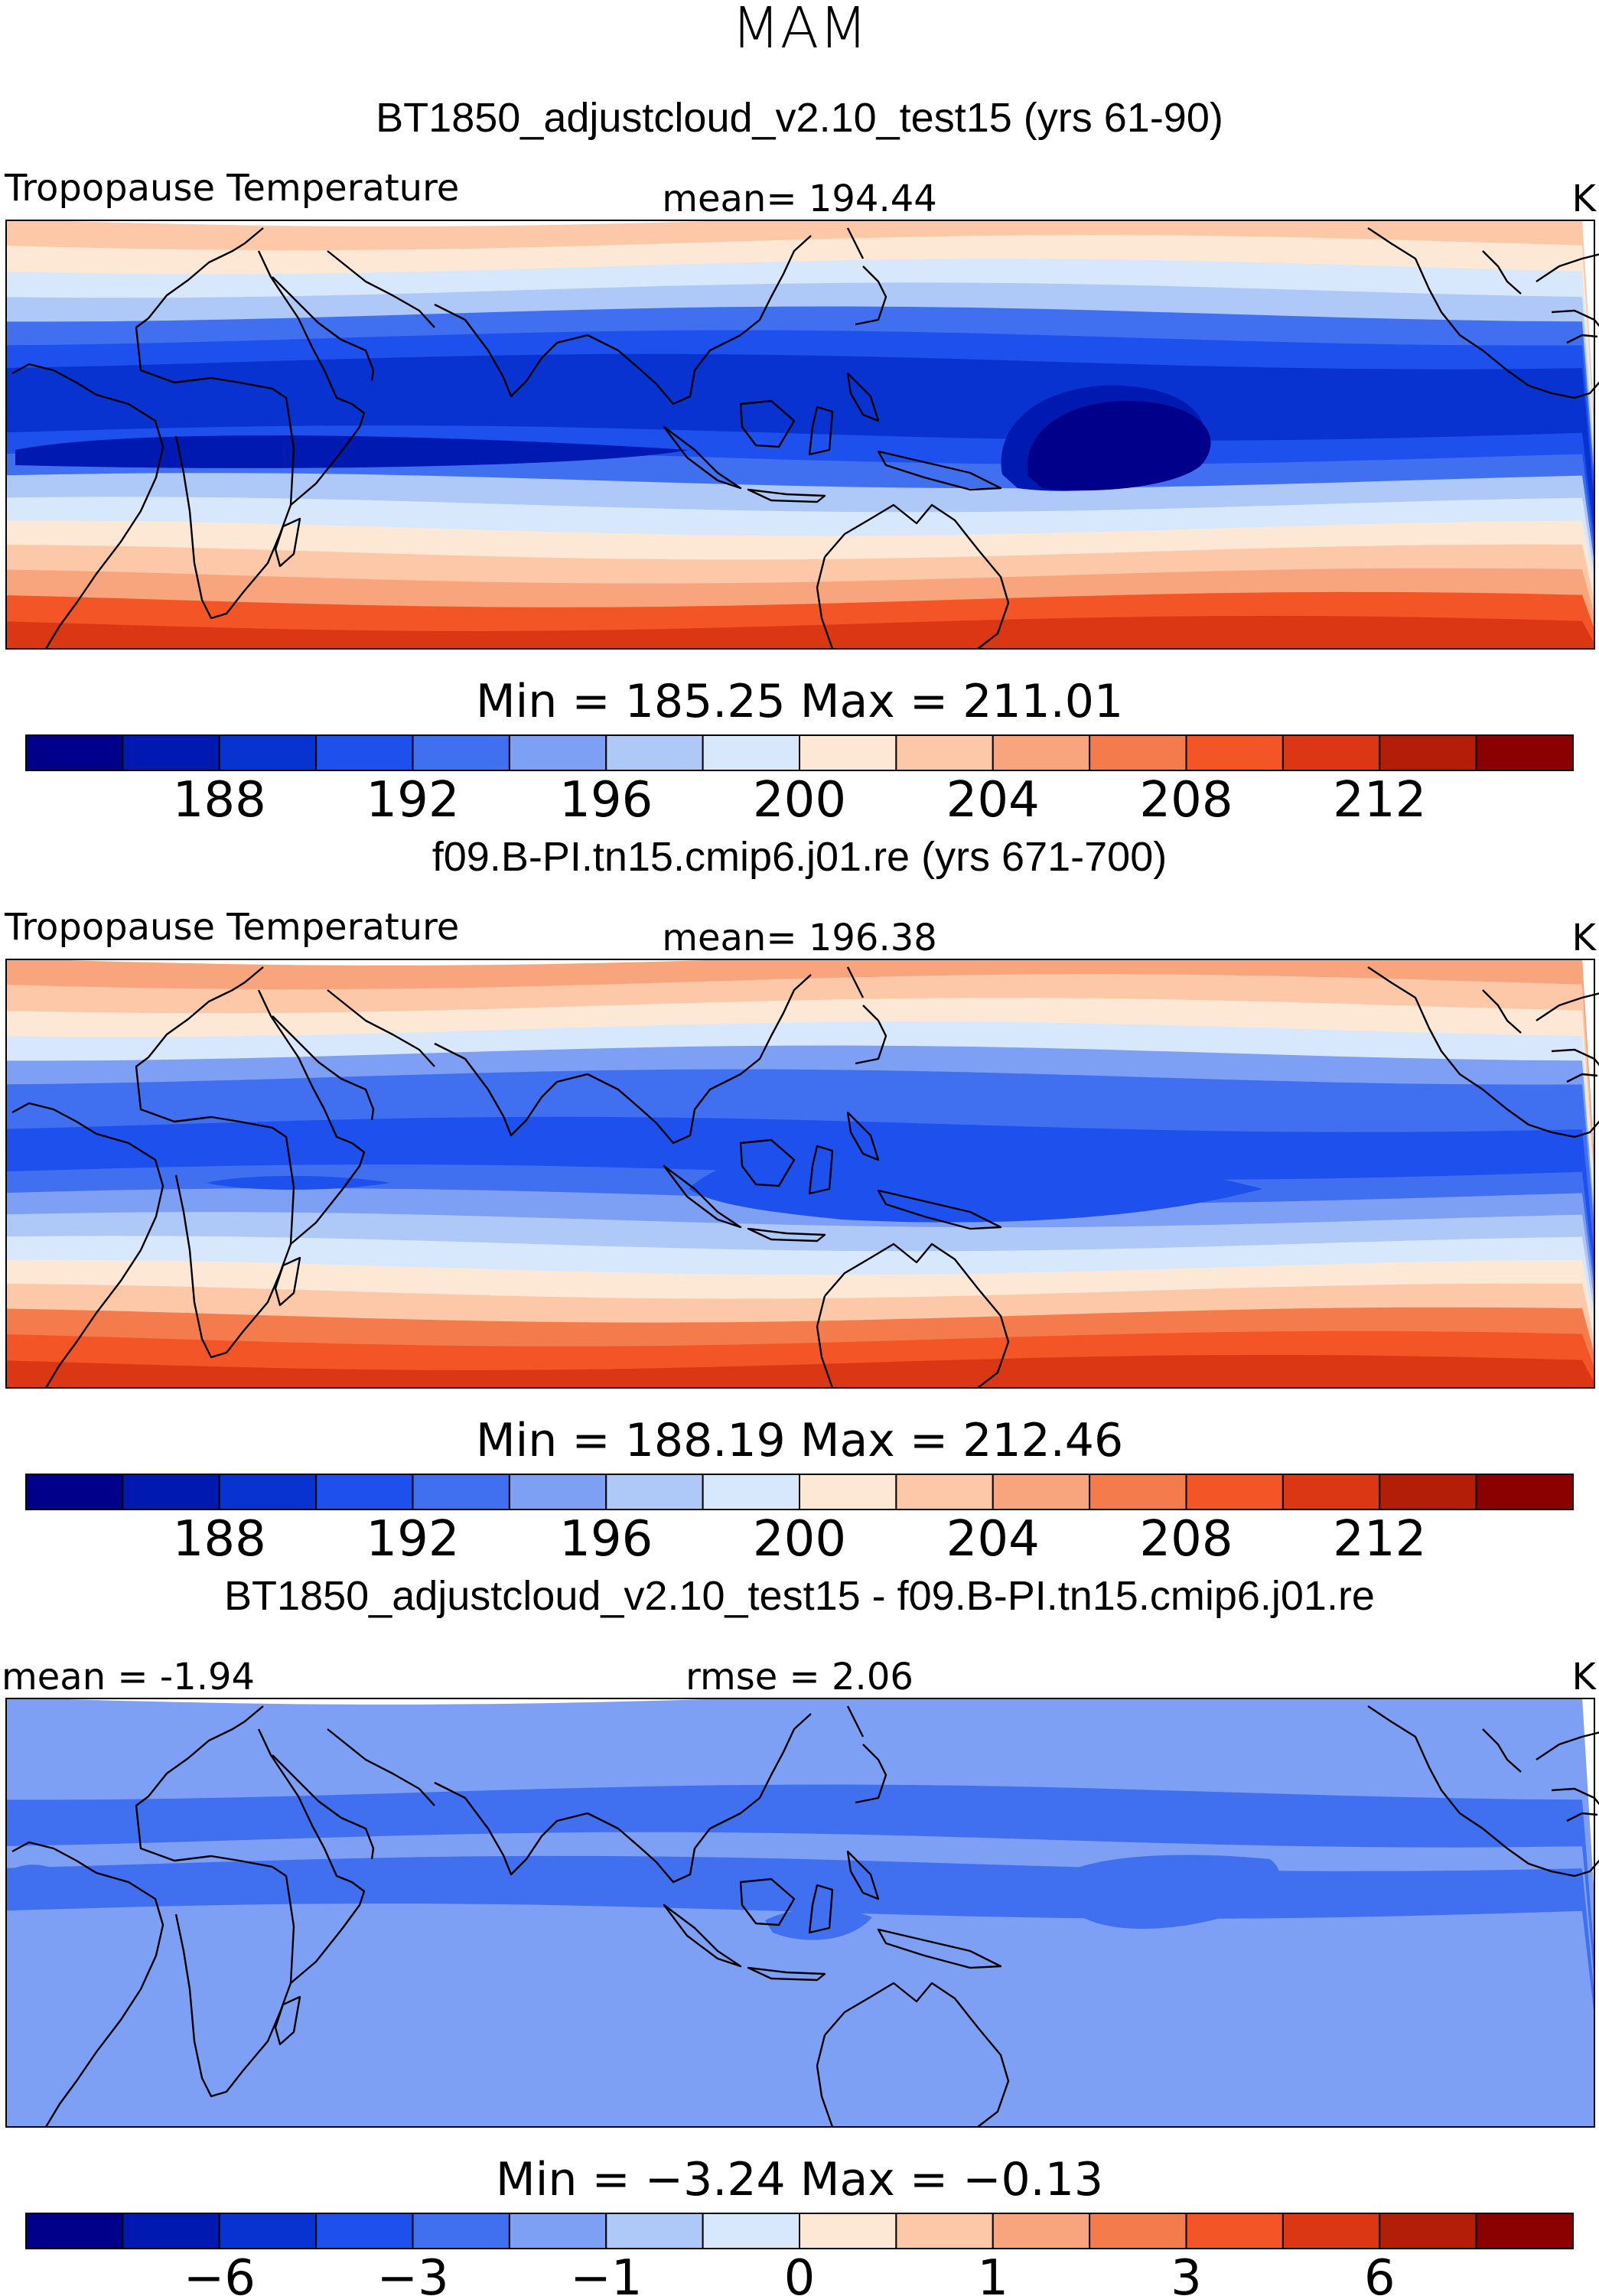  I want to click on panel-3-unit: K, so click(1585, 1677).